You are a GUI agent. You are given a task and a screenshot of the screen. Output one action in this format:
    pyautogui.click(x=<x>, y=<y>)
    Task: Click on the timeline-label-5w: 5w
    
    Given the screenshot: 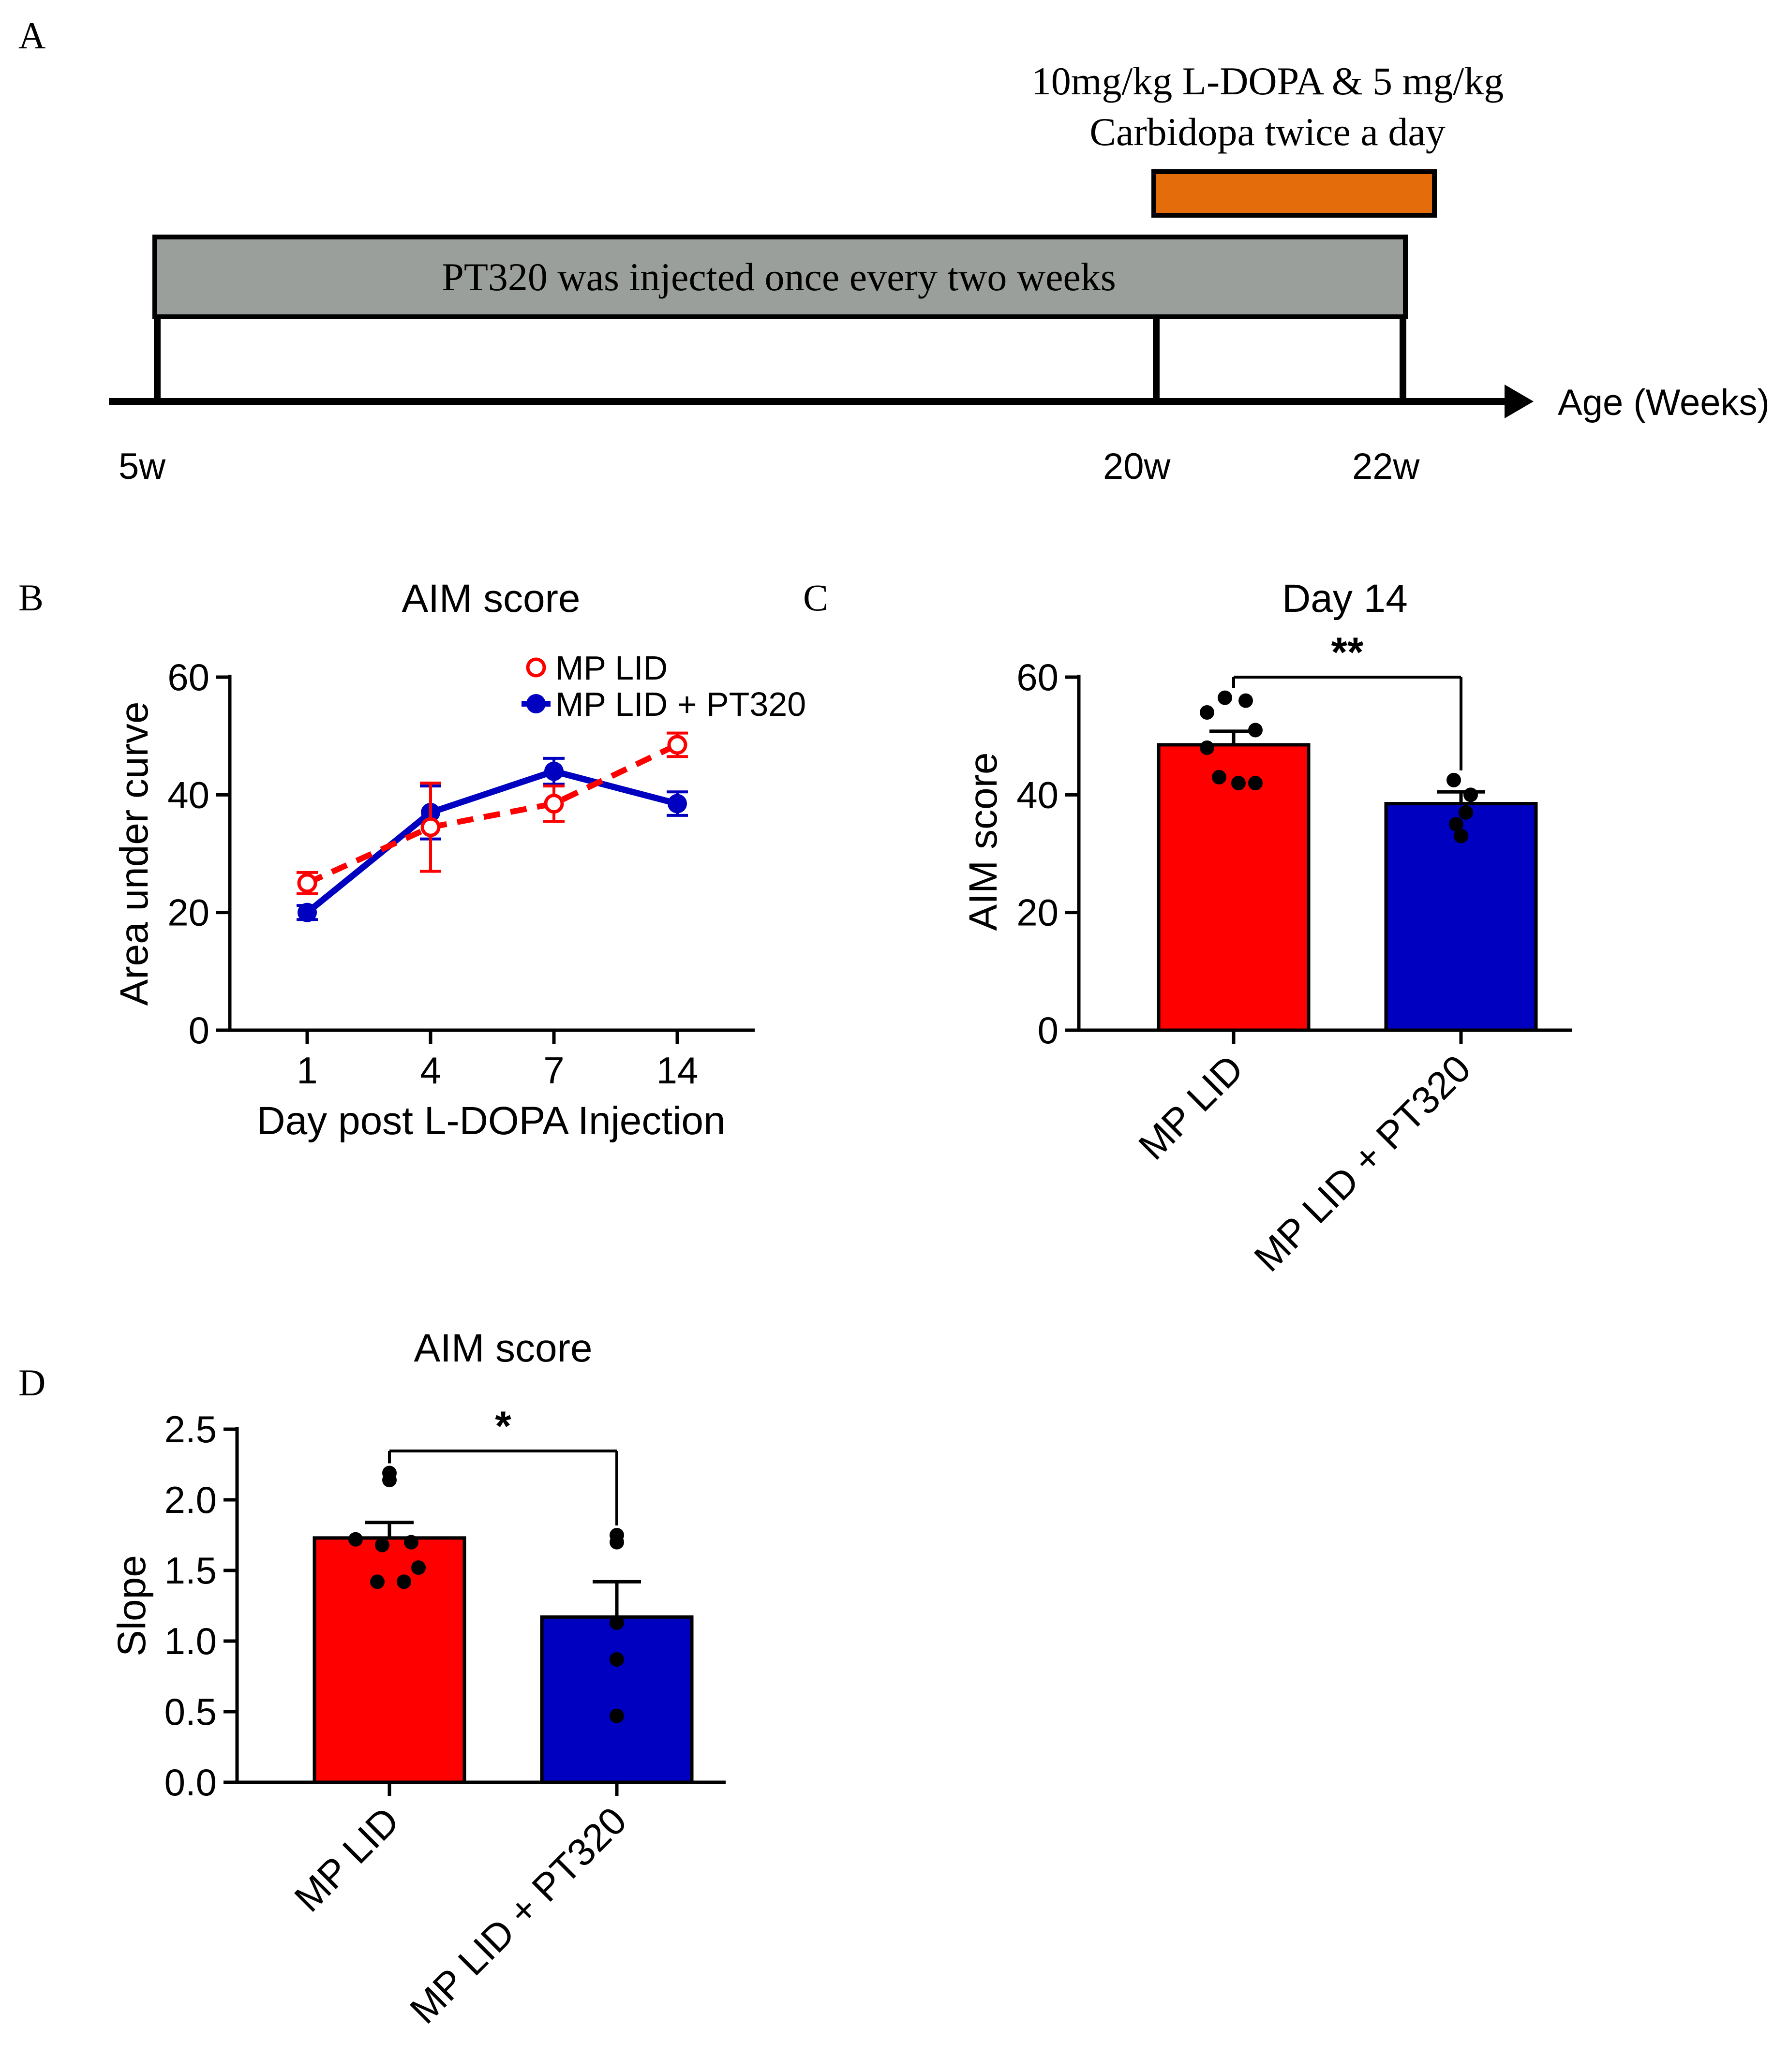 What is the action you would take?
    pyautogui.click(x=142, y=466)
    